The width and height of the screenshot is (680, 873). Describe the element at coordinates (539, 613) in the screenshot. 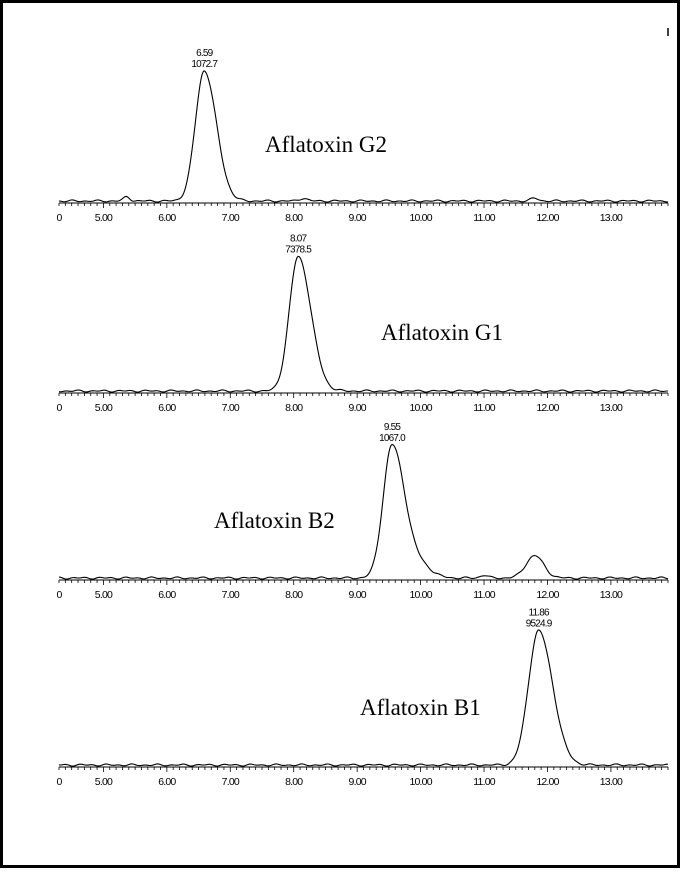

I see `peak-retention-time: 11.86` at that location.